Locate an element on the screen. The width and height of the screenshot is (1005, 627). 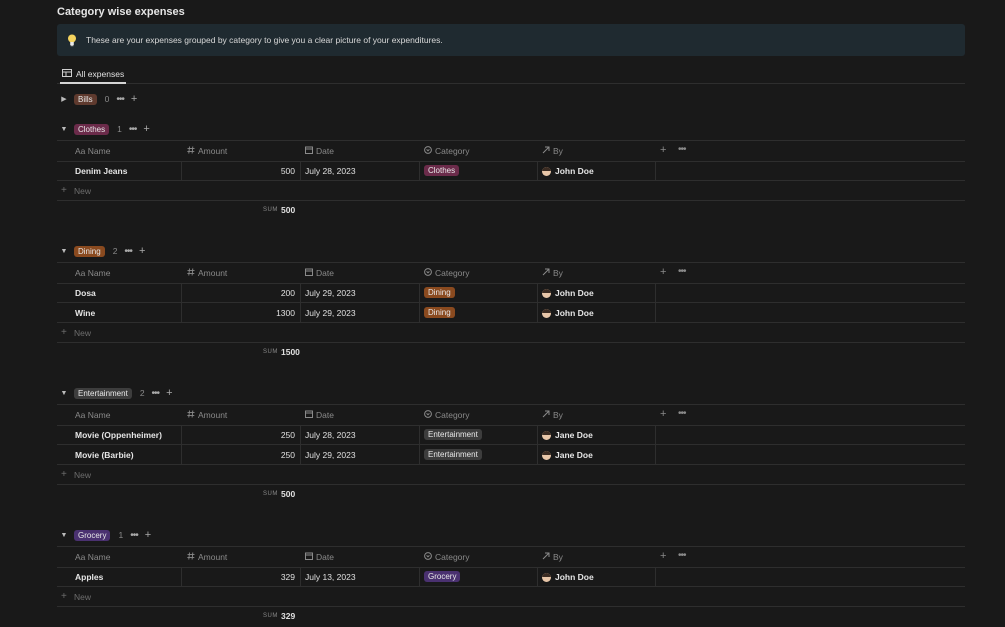
category-tag: Dining is located at coordinates (439, 292).